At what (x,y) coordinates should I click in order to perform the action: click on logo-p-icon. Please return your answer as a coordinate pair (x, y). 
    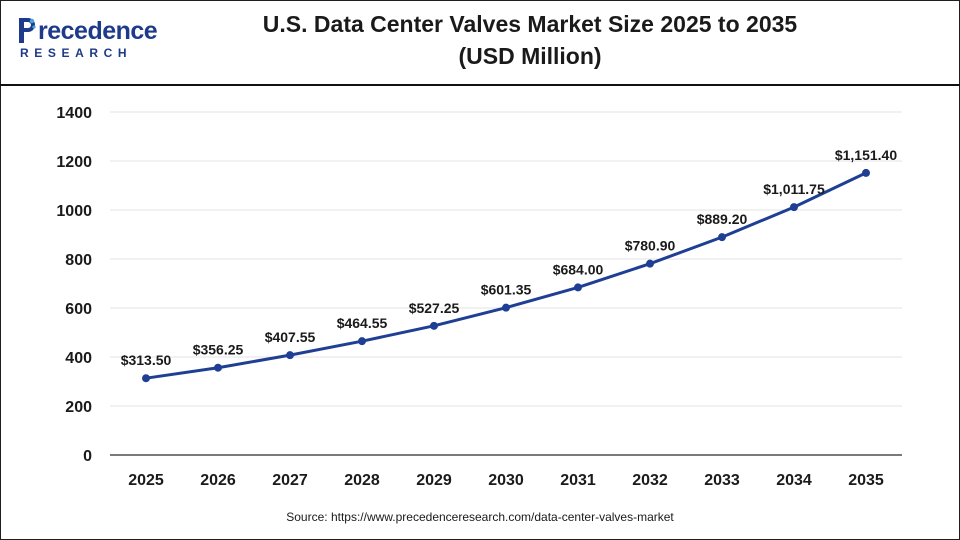
    Looking at the image, I should click on (27, 30).